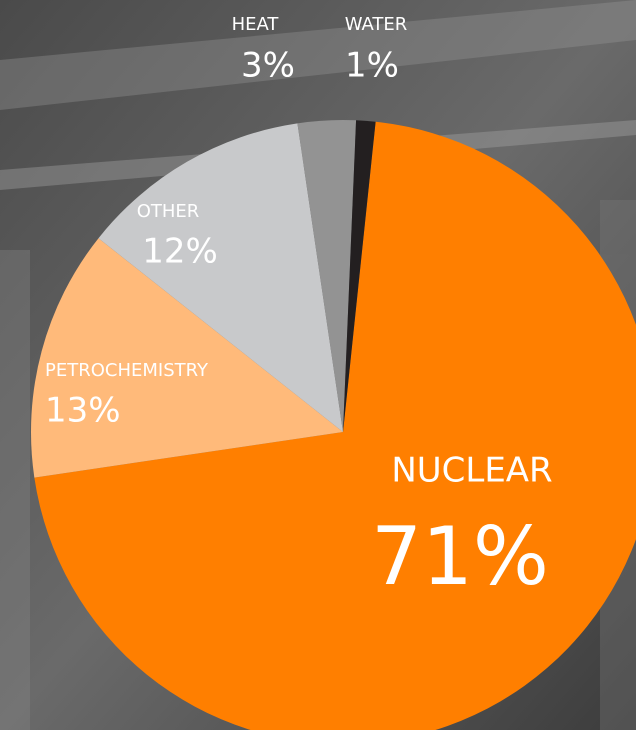 This screenshot has width=636, height=730. What do you see at coordinates (256, 24) in the screenshot?
I see `slice-name: HEAT` at bounding box center [256, 24].